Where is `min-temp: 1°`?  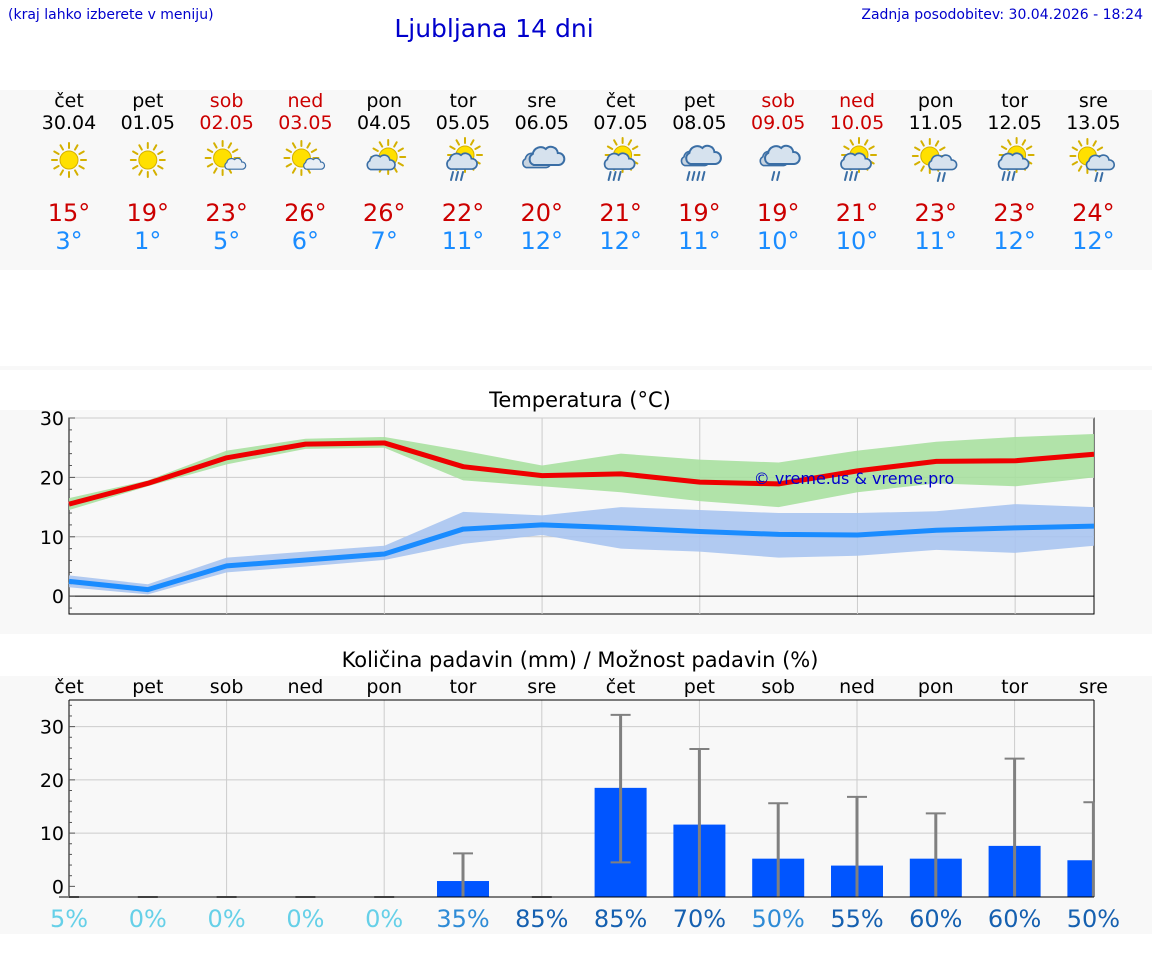
min-temp: 1° is located at coordinates (147, 241).